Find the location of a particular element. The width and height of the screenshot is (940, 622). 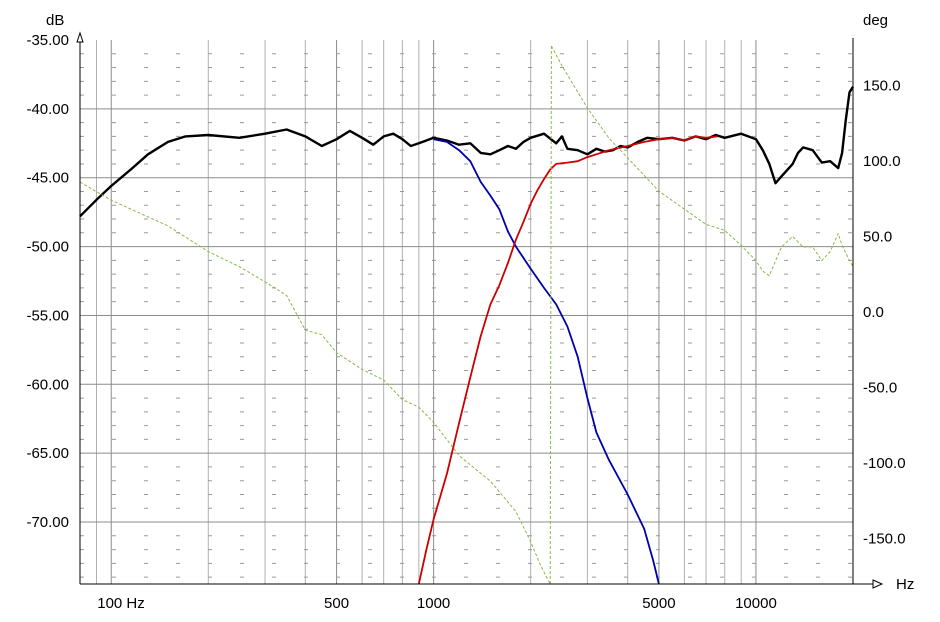

y-axis-arrow is located at coordinates (80, 37).